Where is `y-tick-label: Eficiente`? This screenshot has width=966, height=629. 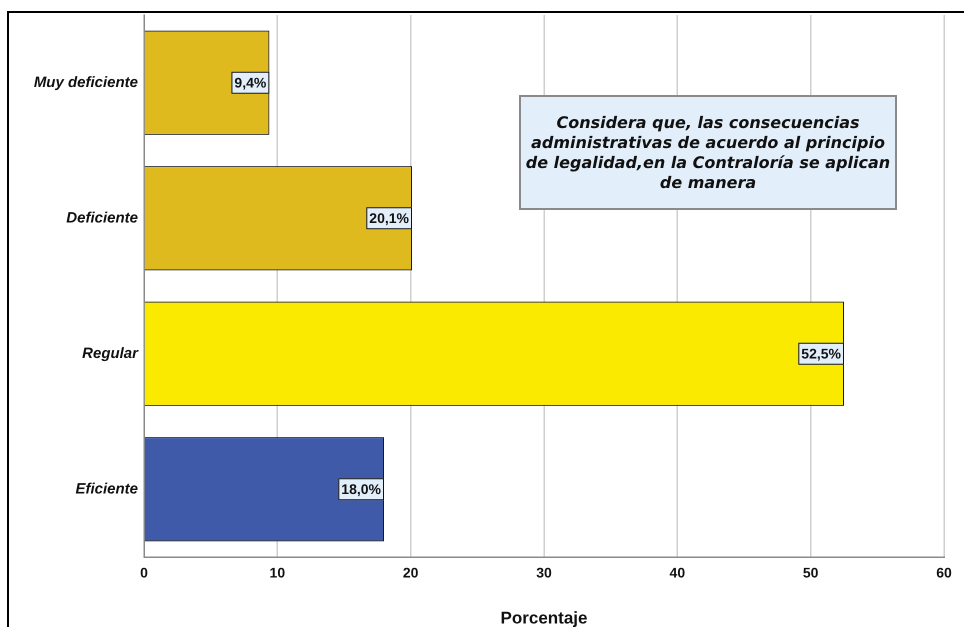 y-tick-label: Eficiente is located at coordinates (106, 489).